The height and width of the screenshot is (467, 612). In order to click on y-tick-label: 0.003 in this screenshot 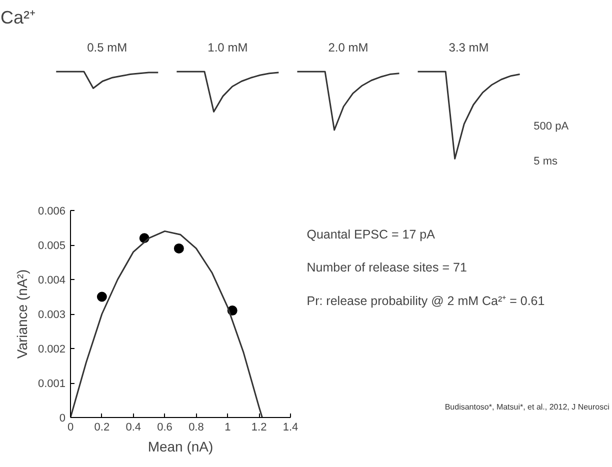, I will do `click(52, 315)`.